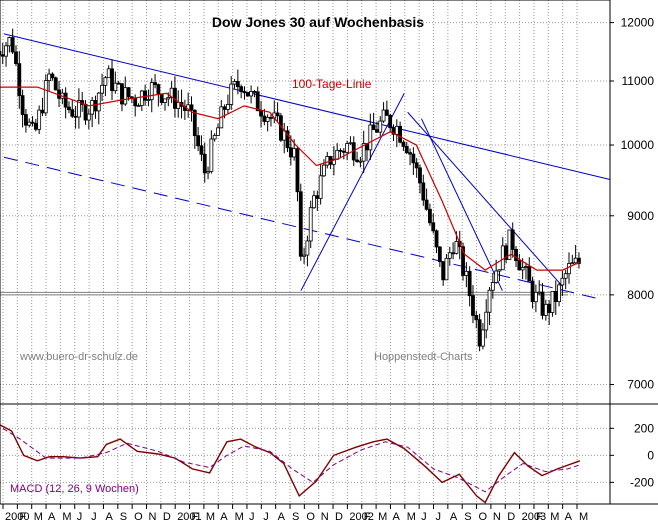 This screenshot has width=658, height=524. Describe the element at coordinates (290, 459) in the screenshot. I see `macd-signal-line` at that location.